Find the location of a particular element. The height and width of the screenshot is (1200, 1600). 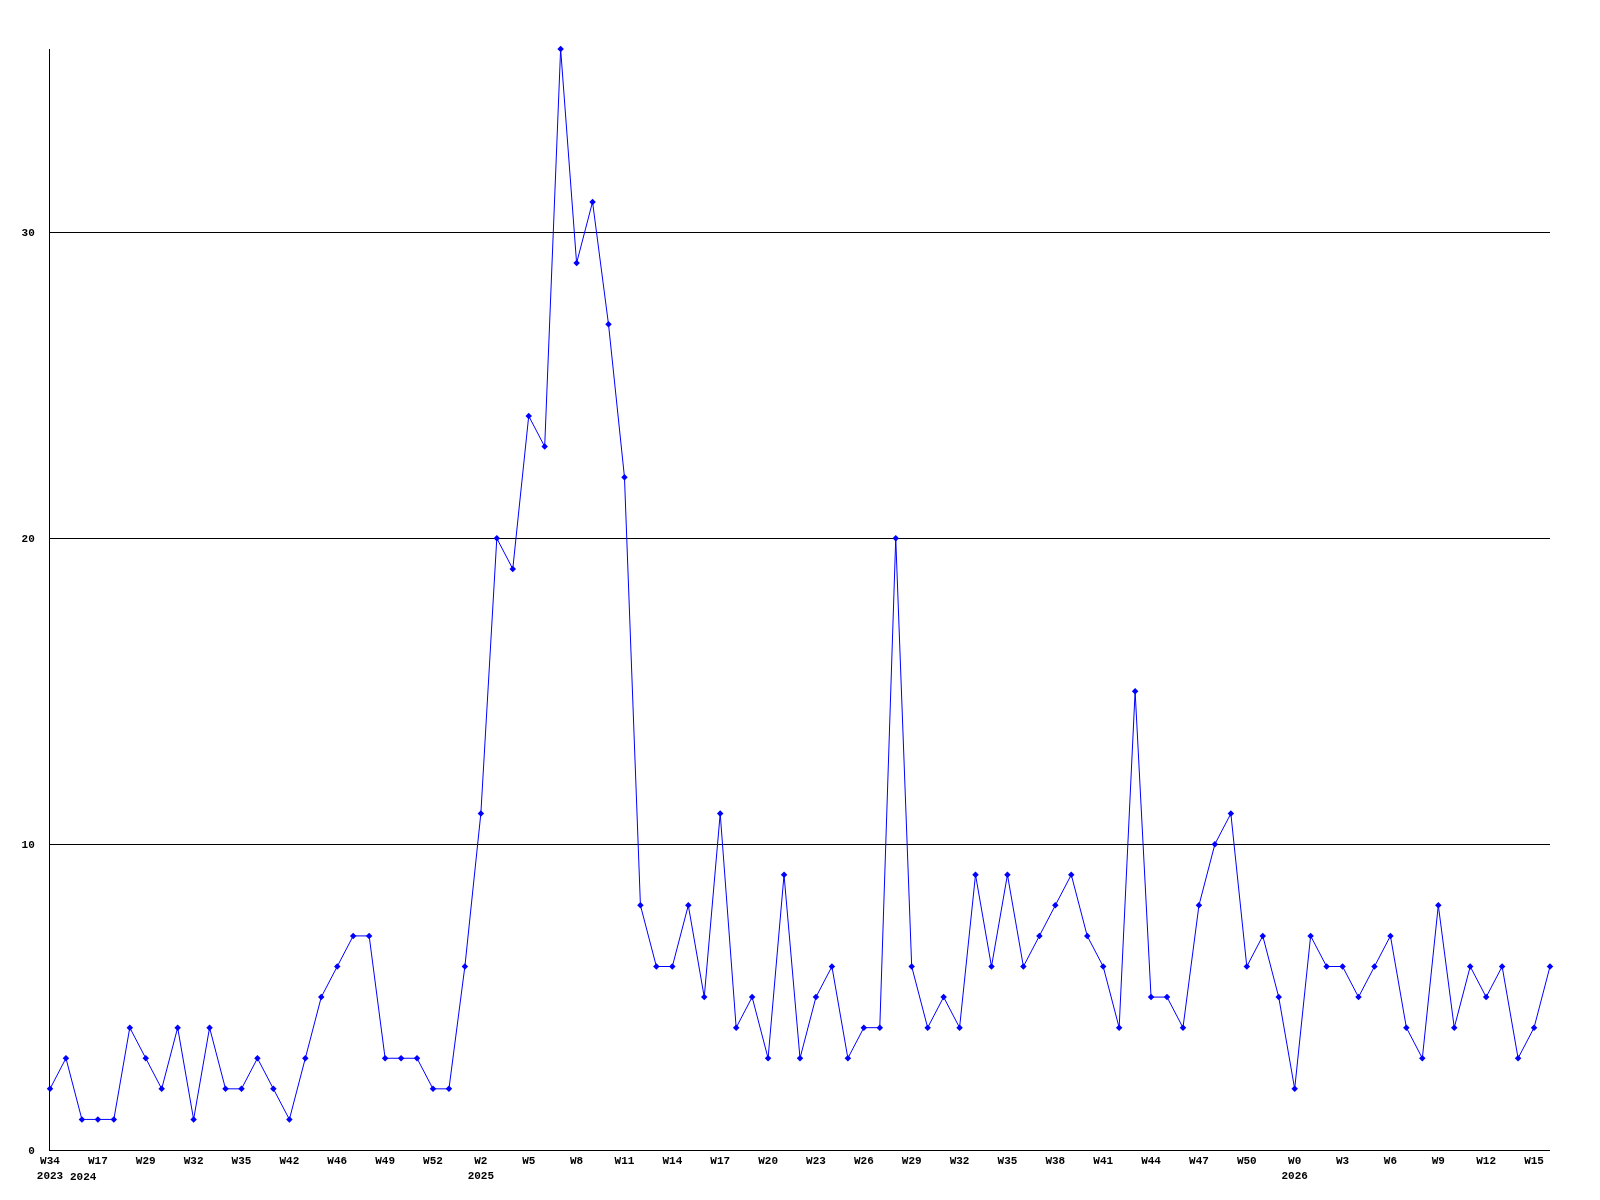

x-tick-label: W0 2026 is located at coordinates (1294, 1168).